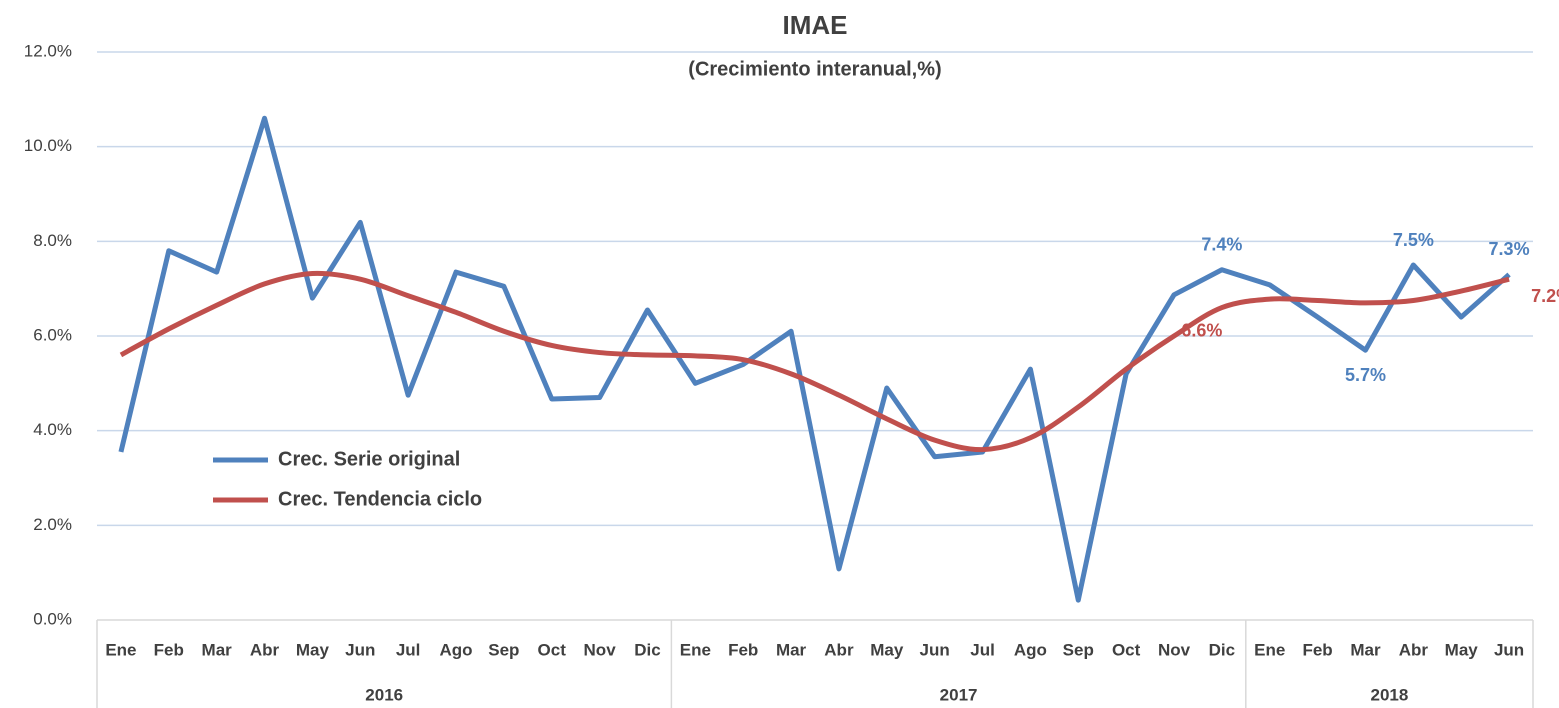 The width and height of the screenshot is (1559, 708). What do you see at coordinates (1365, 375) in the screenshot?
I see `data-label: 5.7%` at bounding box center [1365, 375].